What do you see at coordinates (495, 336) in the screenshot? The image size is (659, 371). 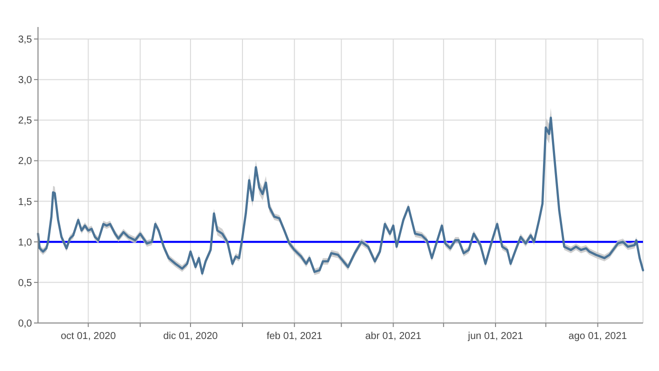 I see `x-tick-label: jun 01, 2021` at bounding box center [495, 336].